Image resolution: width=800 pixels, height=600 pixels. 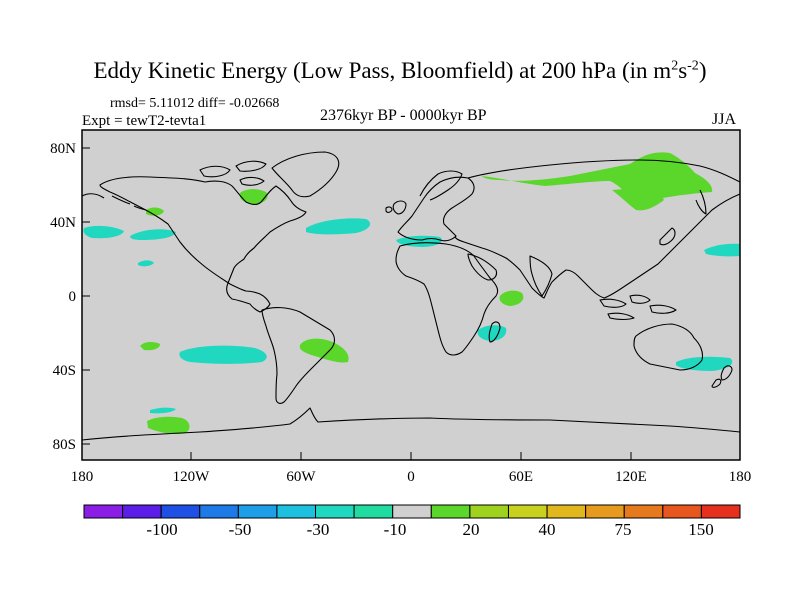 I want to click on coast-greenland, so click(x=305, y=174).